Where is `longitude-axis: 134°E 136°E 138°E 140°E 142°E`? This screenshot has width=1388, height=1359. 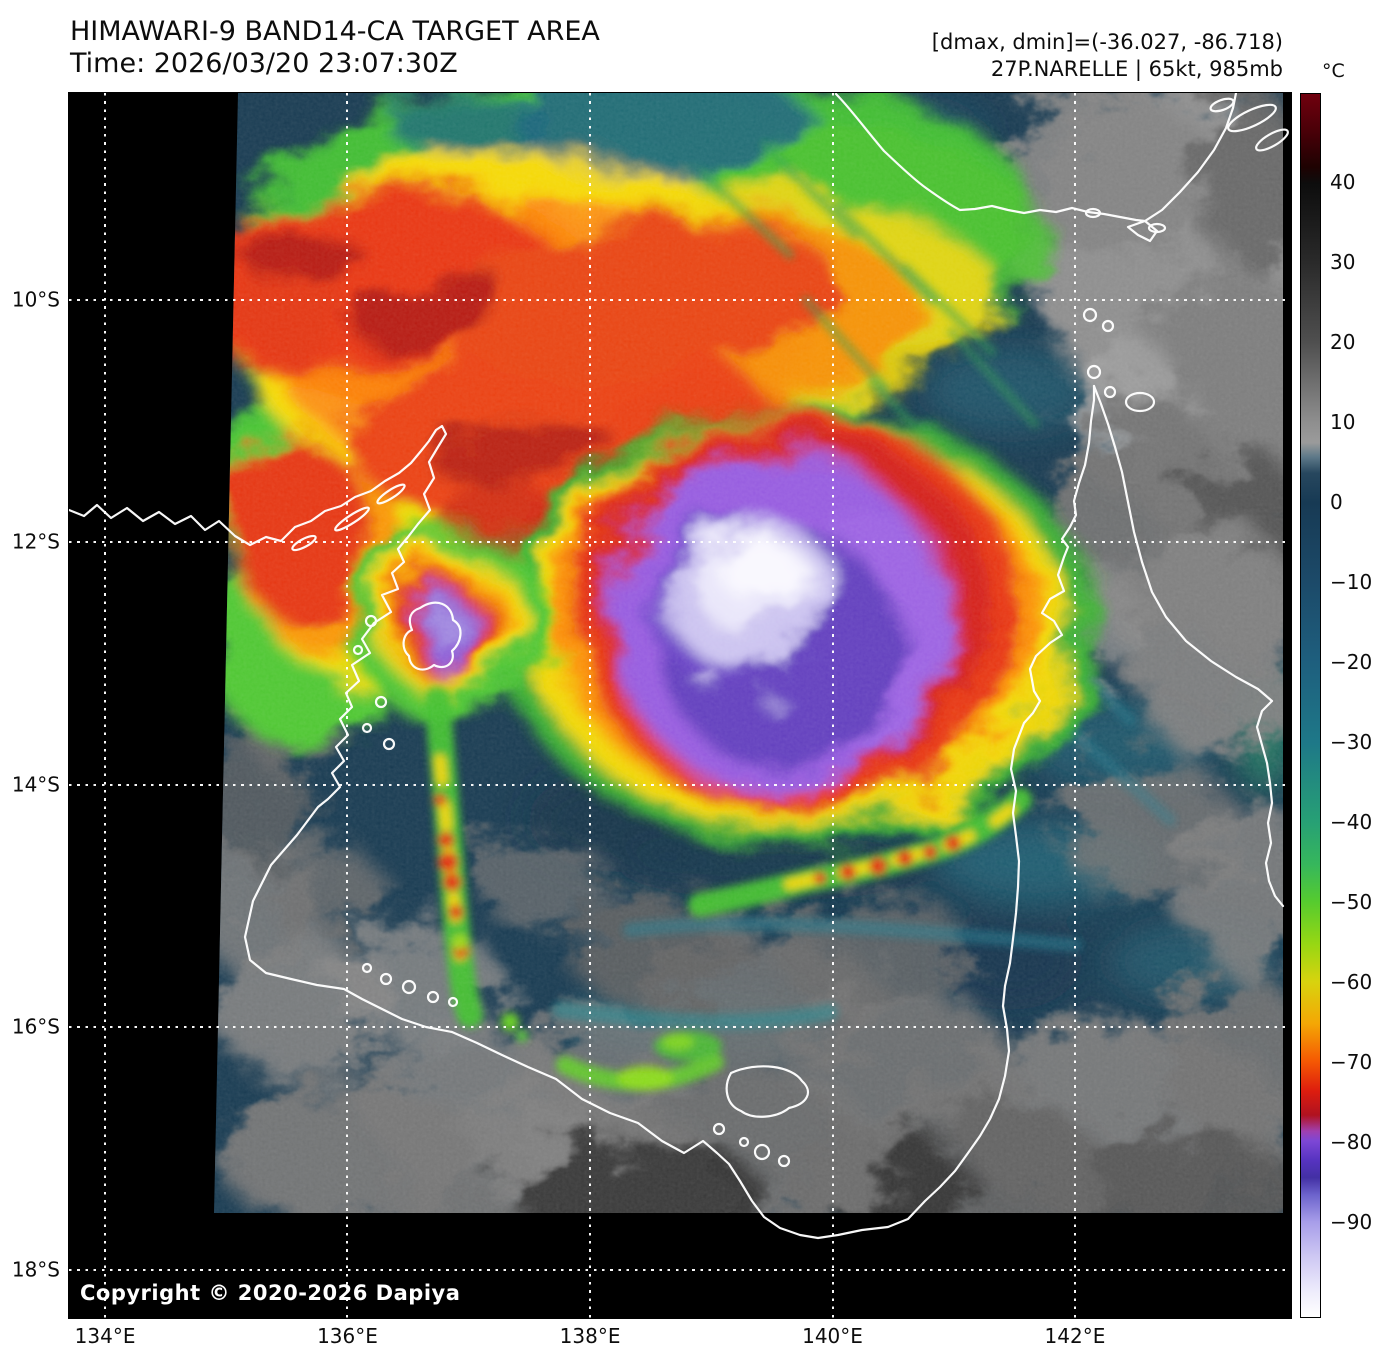 longitude-axis: 134°E 136°E 138°E 140°E 142°E is located at coordinates (680, 1339).